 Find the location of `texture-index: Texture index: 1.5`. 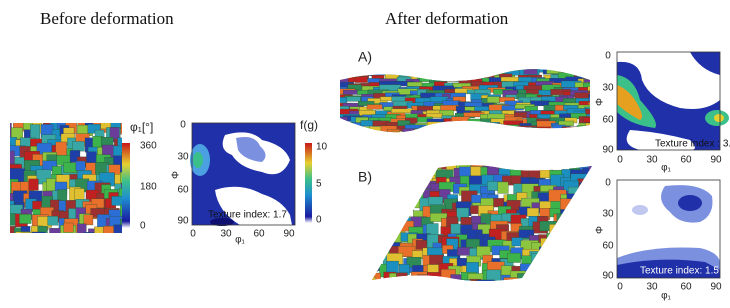

texture-index: Texture index: 1.5 is located at coordinates (679, 271).